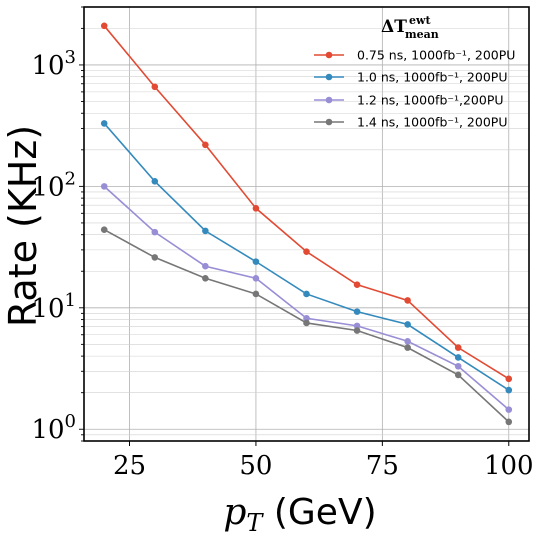 This screenshot has width=537, height=537. What do you see at coordinates (420, 20) in the screenshot?
I see `legend-title-sup: ewt` at bounding box center [420, 20].